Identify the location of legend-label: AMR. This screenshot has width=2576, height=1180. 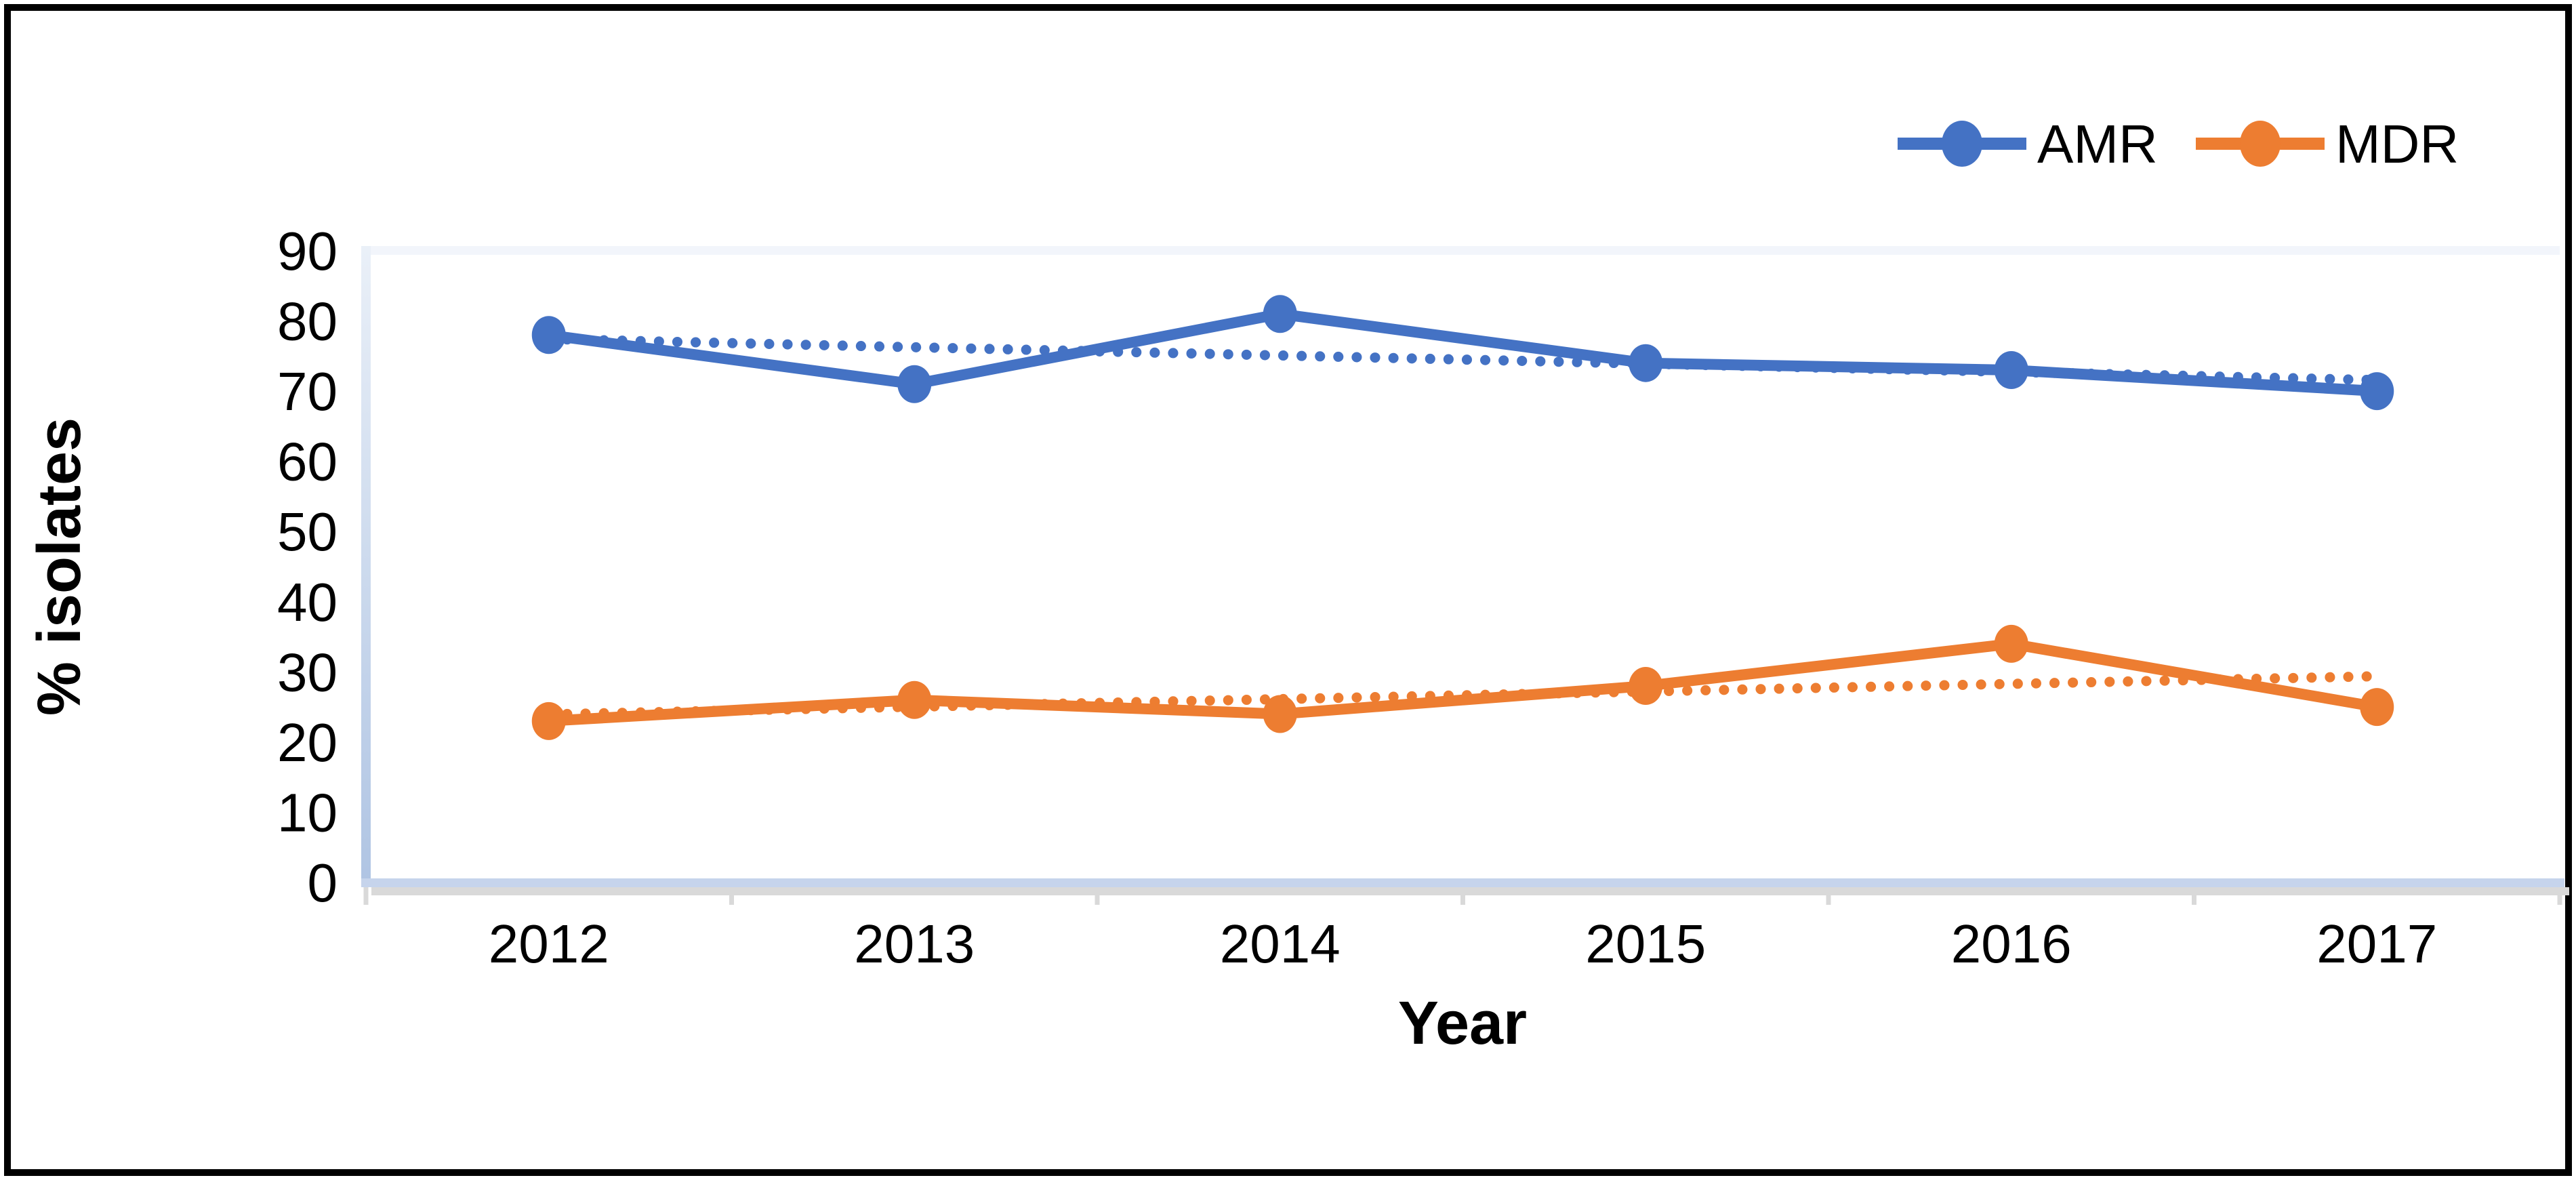
(2097, 144).